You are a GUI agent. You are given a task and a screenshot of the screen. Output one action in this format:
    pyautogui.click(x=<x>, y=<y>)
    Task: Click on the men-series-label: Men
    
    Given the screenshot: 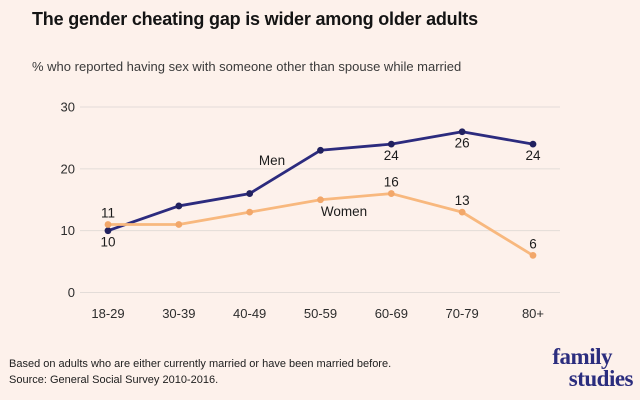 What is the action you would take?
    pyautogui.click(x=272, y=160)
    